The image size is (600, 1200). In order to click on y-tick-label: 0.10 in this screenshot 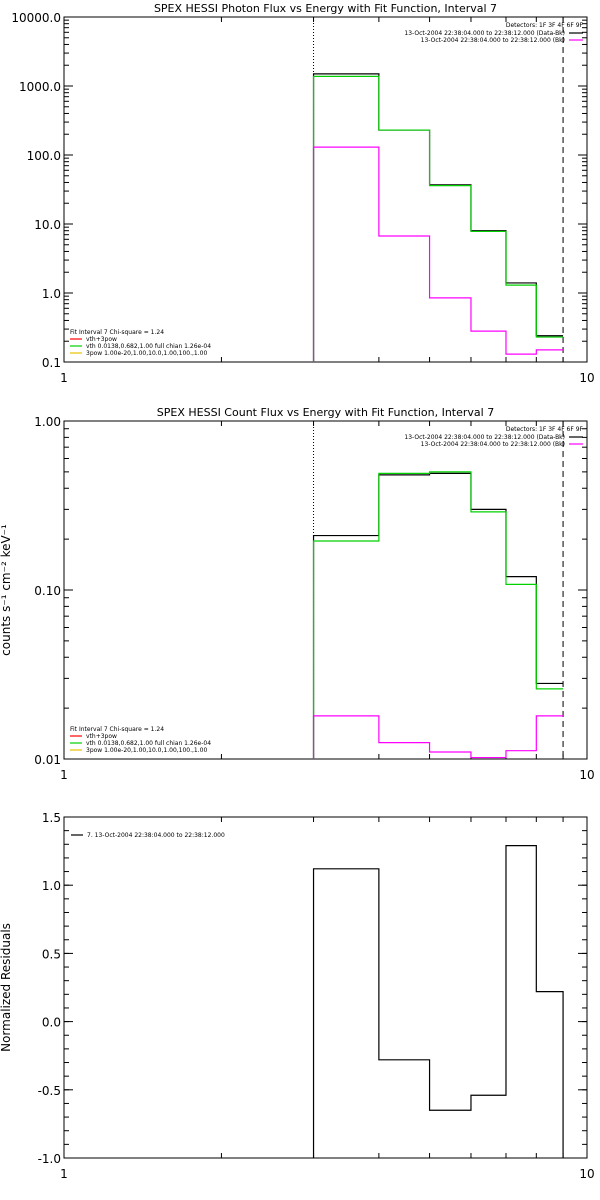, I will do `click(47, 591)`.